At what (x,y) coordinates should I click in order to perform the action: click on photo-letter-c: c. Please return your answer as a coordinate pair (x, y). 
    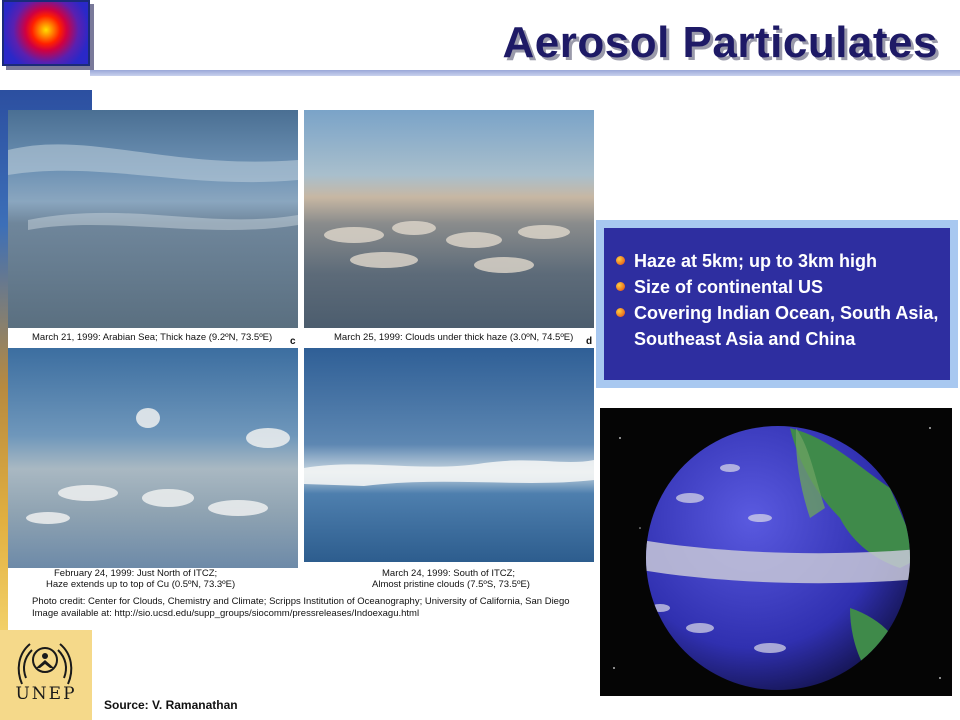
    Looking at the image, I should click on (293, 341).